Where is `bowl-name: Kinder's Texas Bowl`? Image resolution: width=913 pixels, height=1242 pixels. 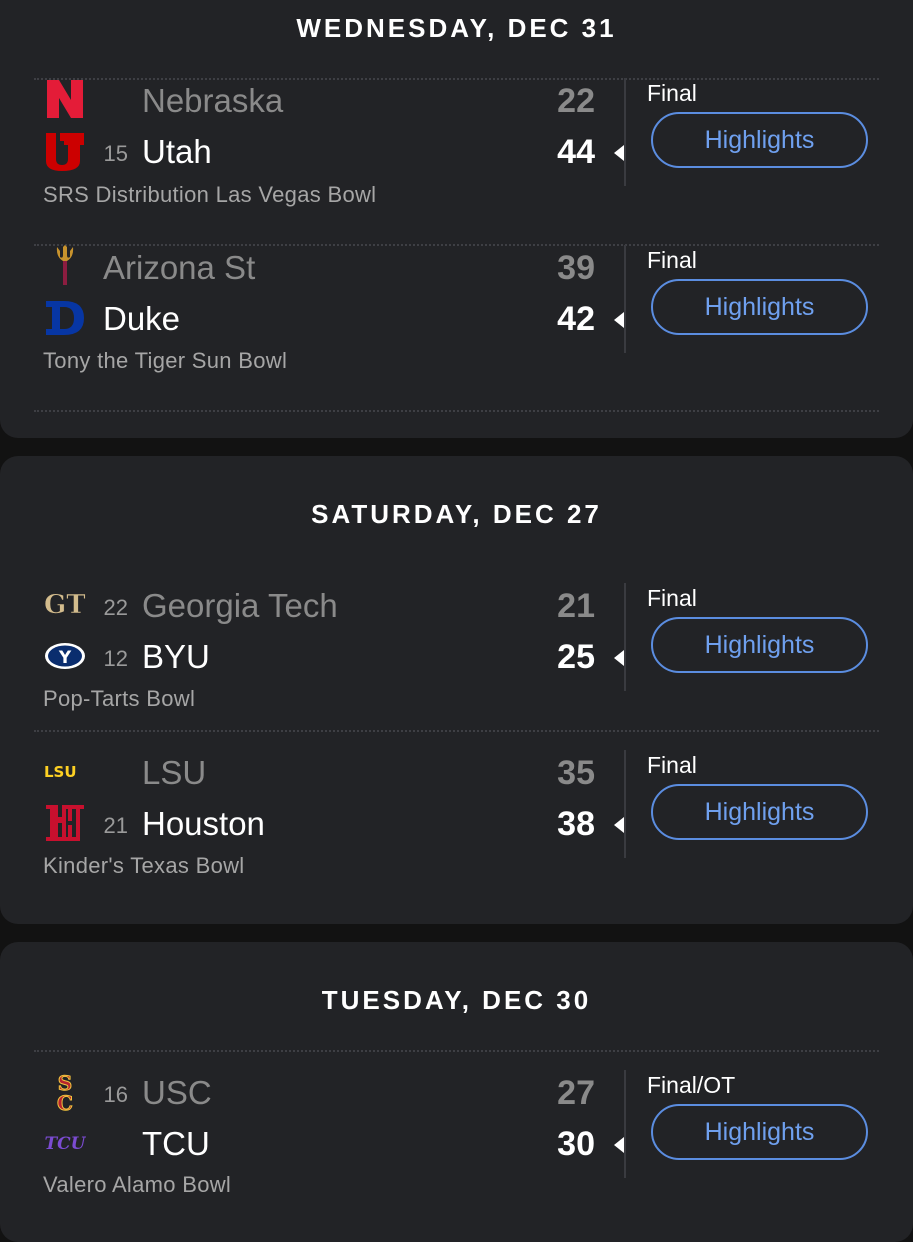 bowl-name: Kinder's Texas Bowl is located at coordinates (144, 865).